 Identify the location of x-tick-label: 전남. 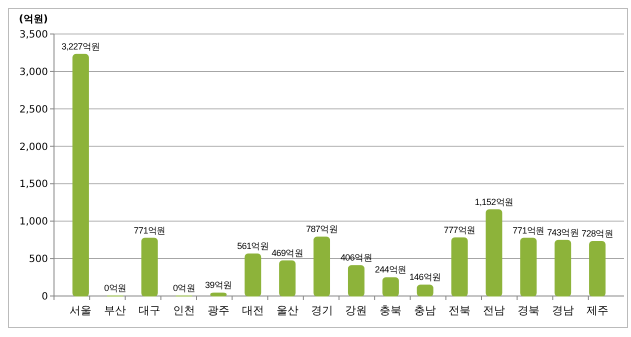
(493, 310).